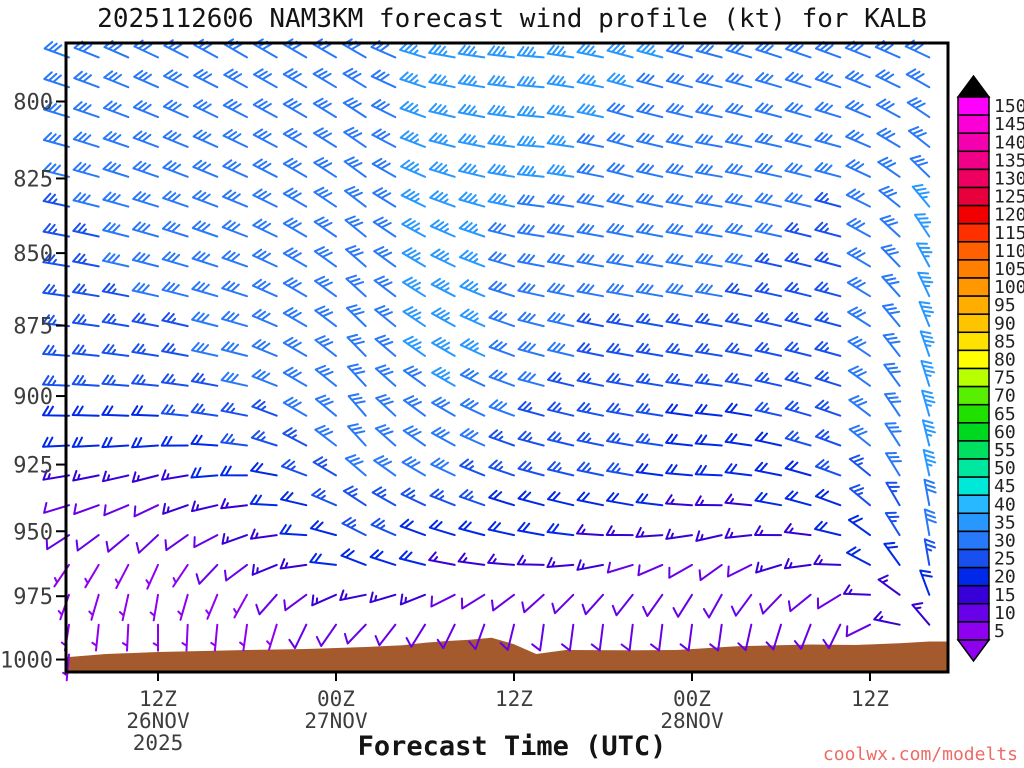 The height and width of the screenshot is (768, 1024). I want to click on x-tick-label: 27NOV, so click(336, 721).